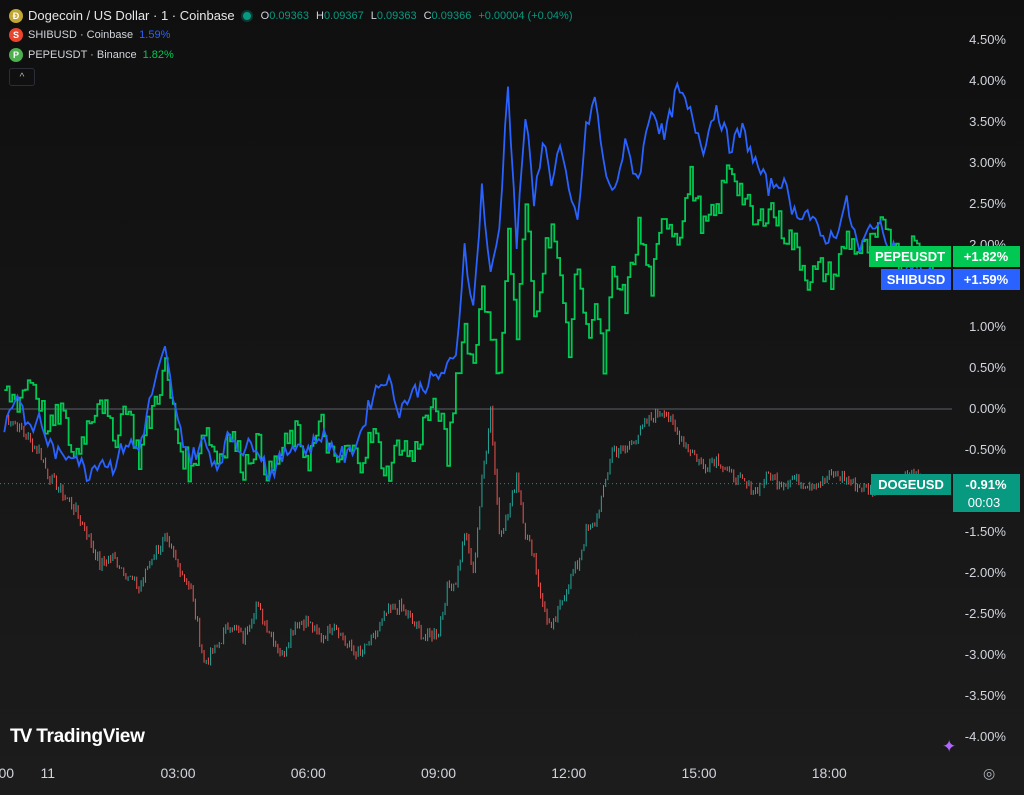  I want to click on x-tick-label: 06:00, so click(308, 773).